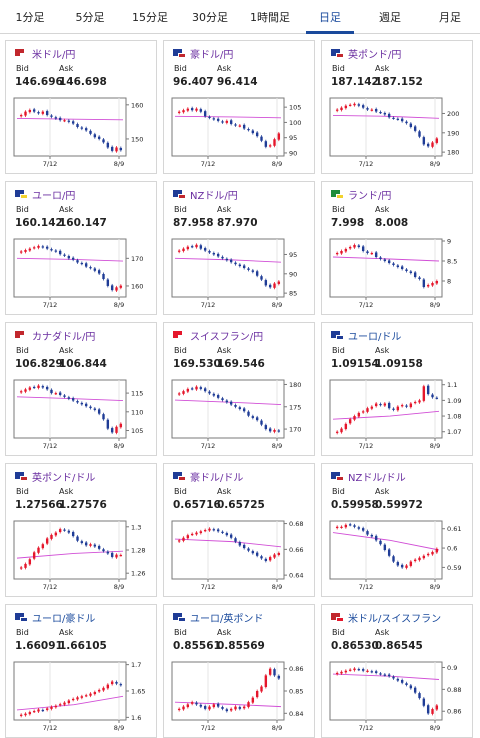 This screenshot has height=738, width=480. Describe the element at coordinates (82, 273) in the screenshot. I see `mini-chart: 170 160 7/12 8/9` at that location.